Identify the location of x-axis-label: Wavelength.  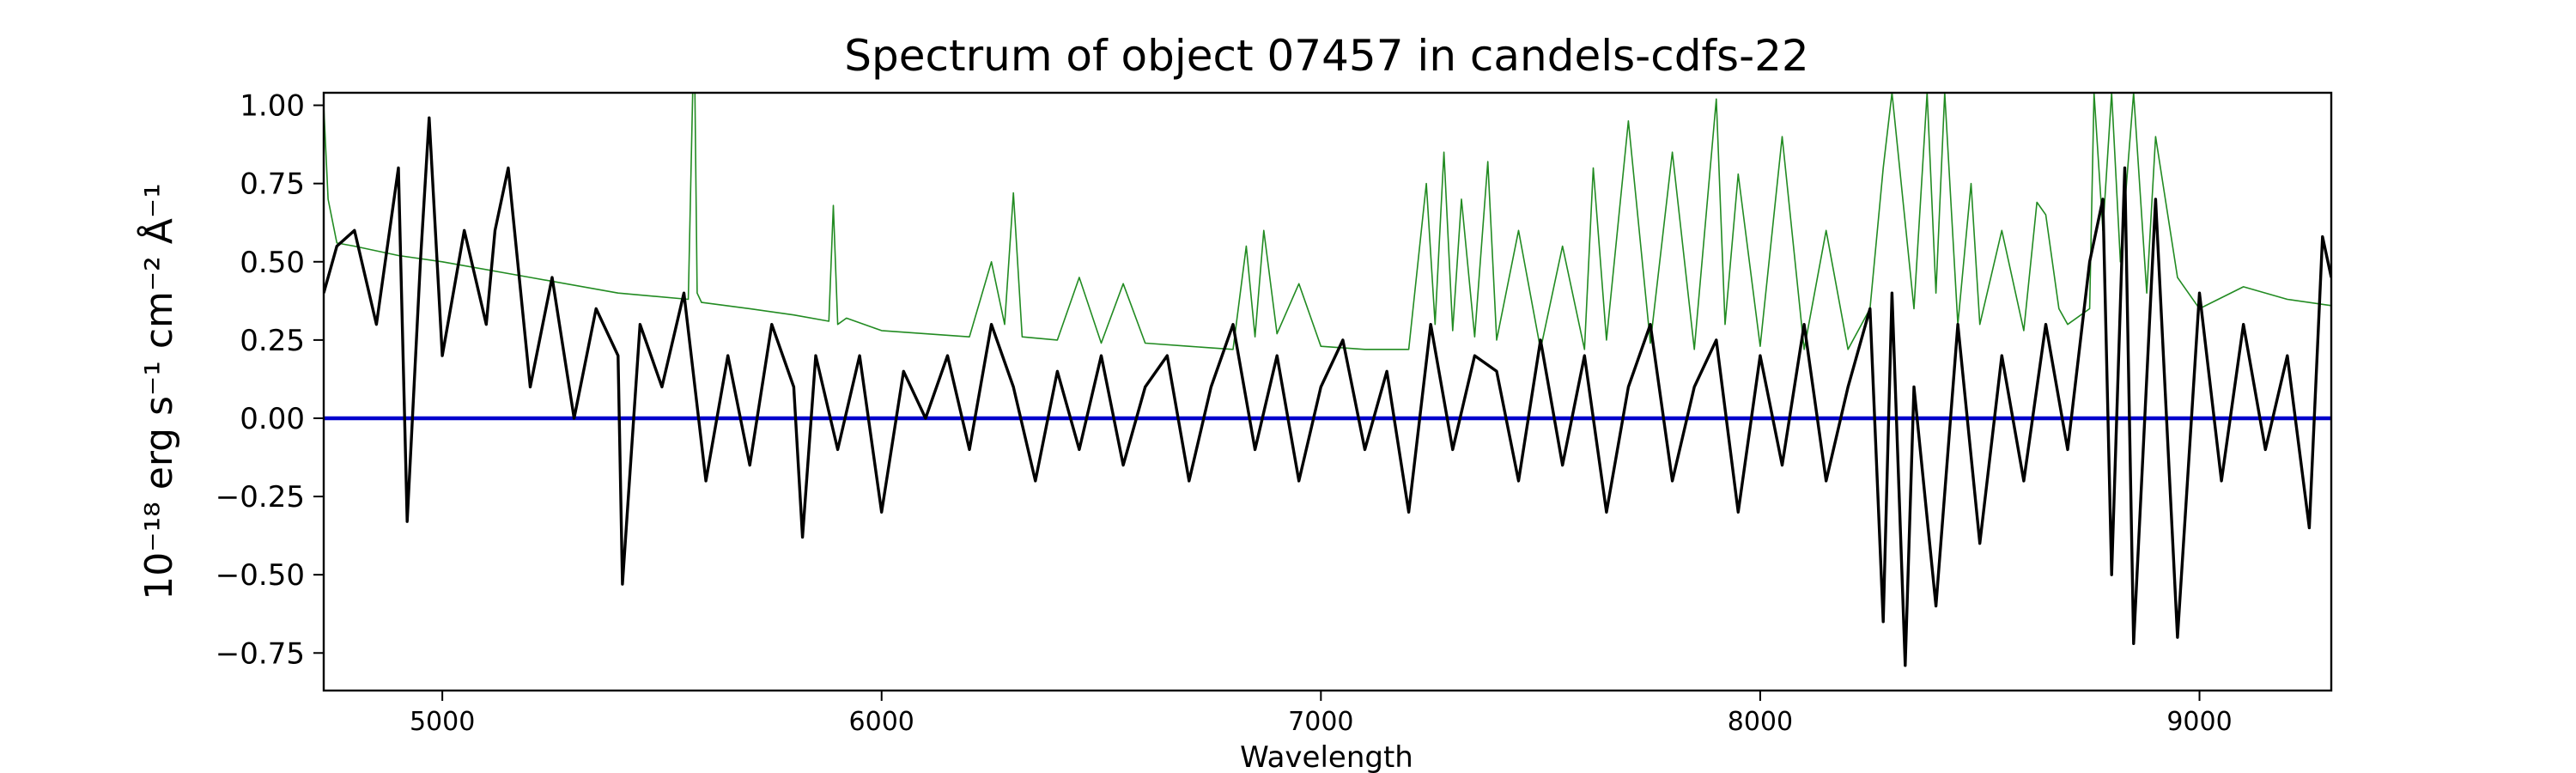
(1327, 756).